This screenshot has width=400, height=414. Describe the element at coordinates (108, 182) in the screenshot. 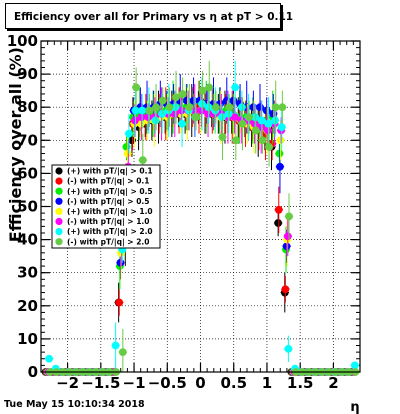

I see `legend-entry: (-) with pT/|q| > 0.1` at that location.